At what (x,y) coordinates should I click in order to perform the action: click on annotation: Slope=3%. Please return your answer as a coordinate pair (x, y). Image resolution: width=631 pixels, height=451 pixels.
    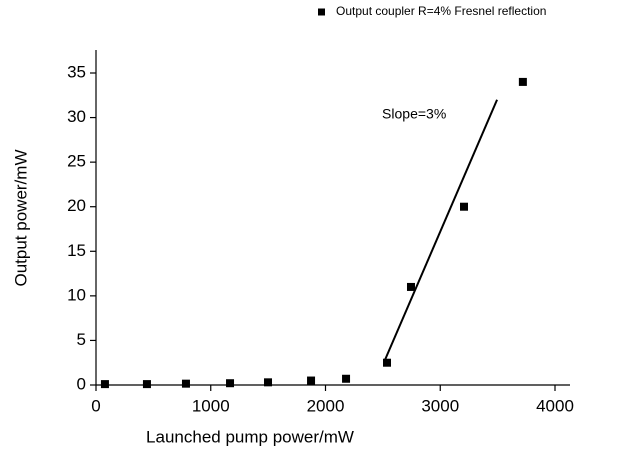
    Looking at the image, I should click on (414, 113).